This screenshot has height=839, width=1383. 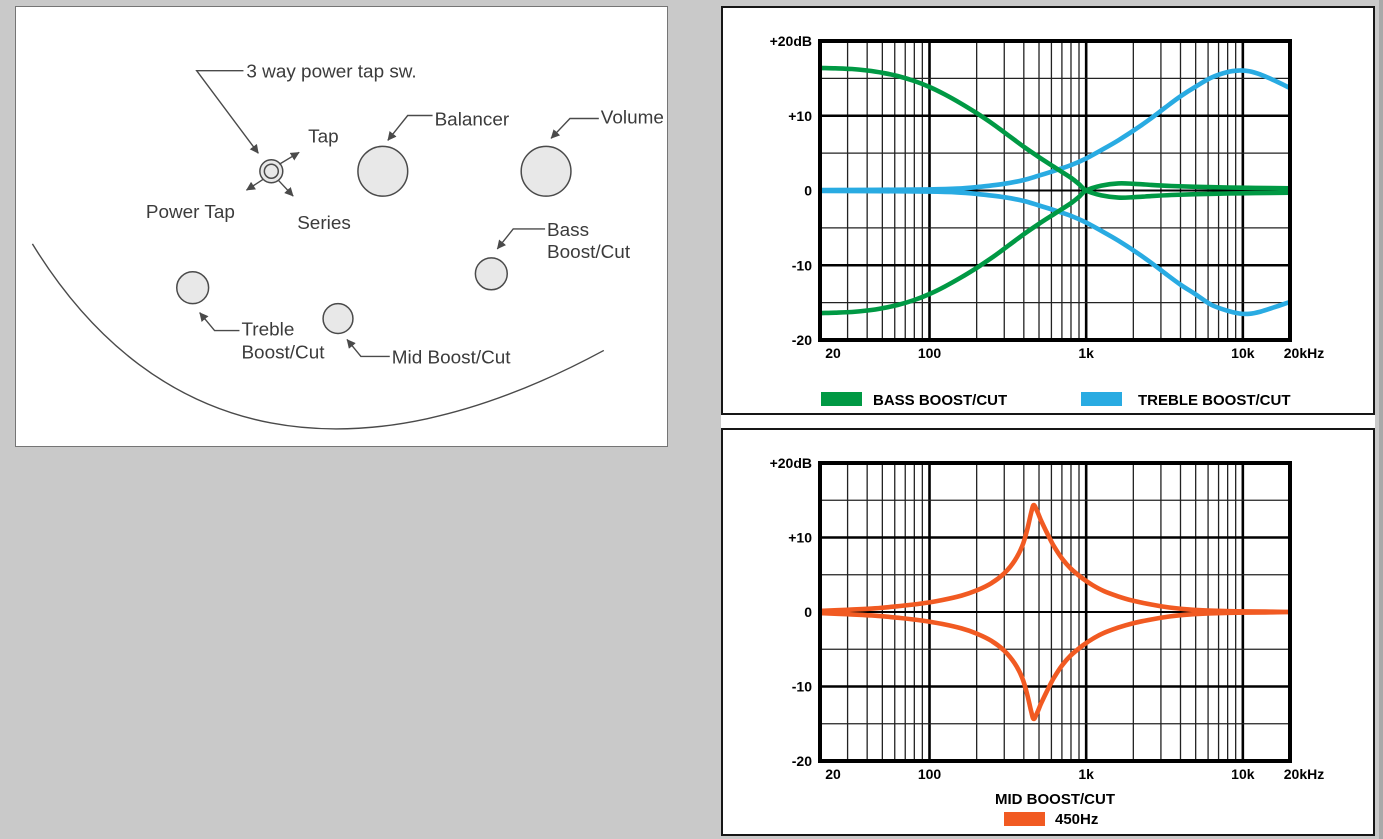 I want to click on mid-label: Mid Boost/Cut, so click(x=451, y=357).